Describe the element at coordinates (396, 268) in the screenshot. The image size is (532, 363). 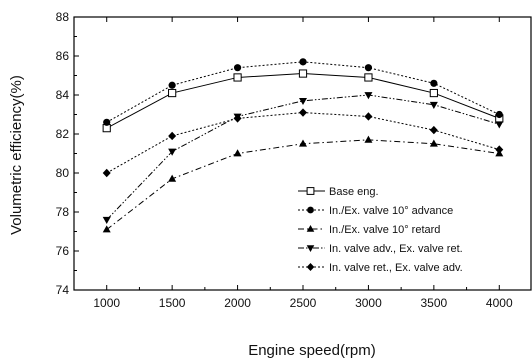
I see `legend-label-4: In. valve ret., Ex. valve adv.` at that location.